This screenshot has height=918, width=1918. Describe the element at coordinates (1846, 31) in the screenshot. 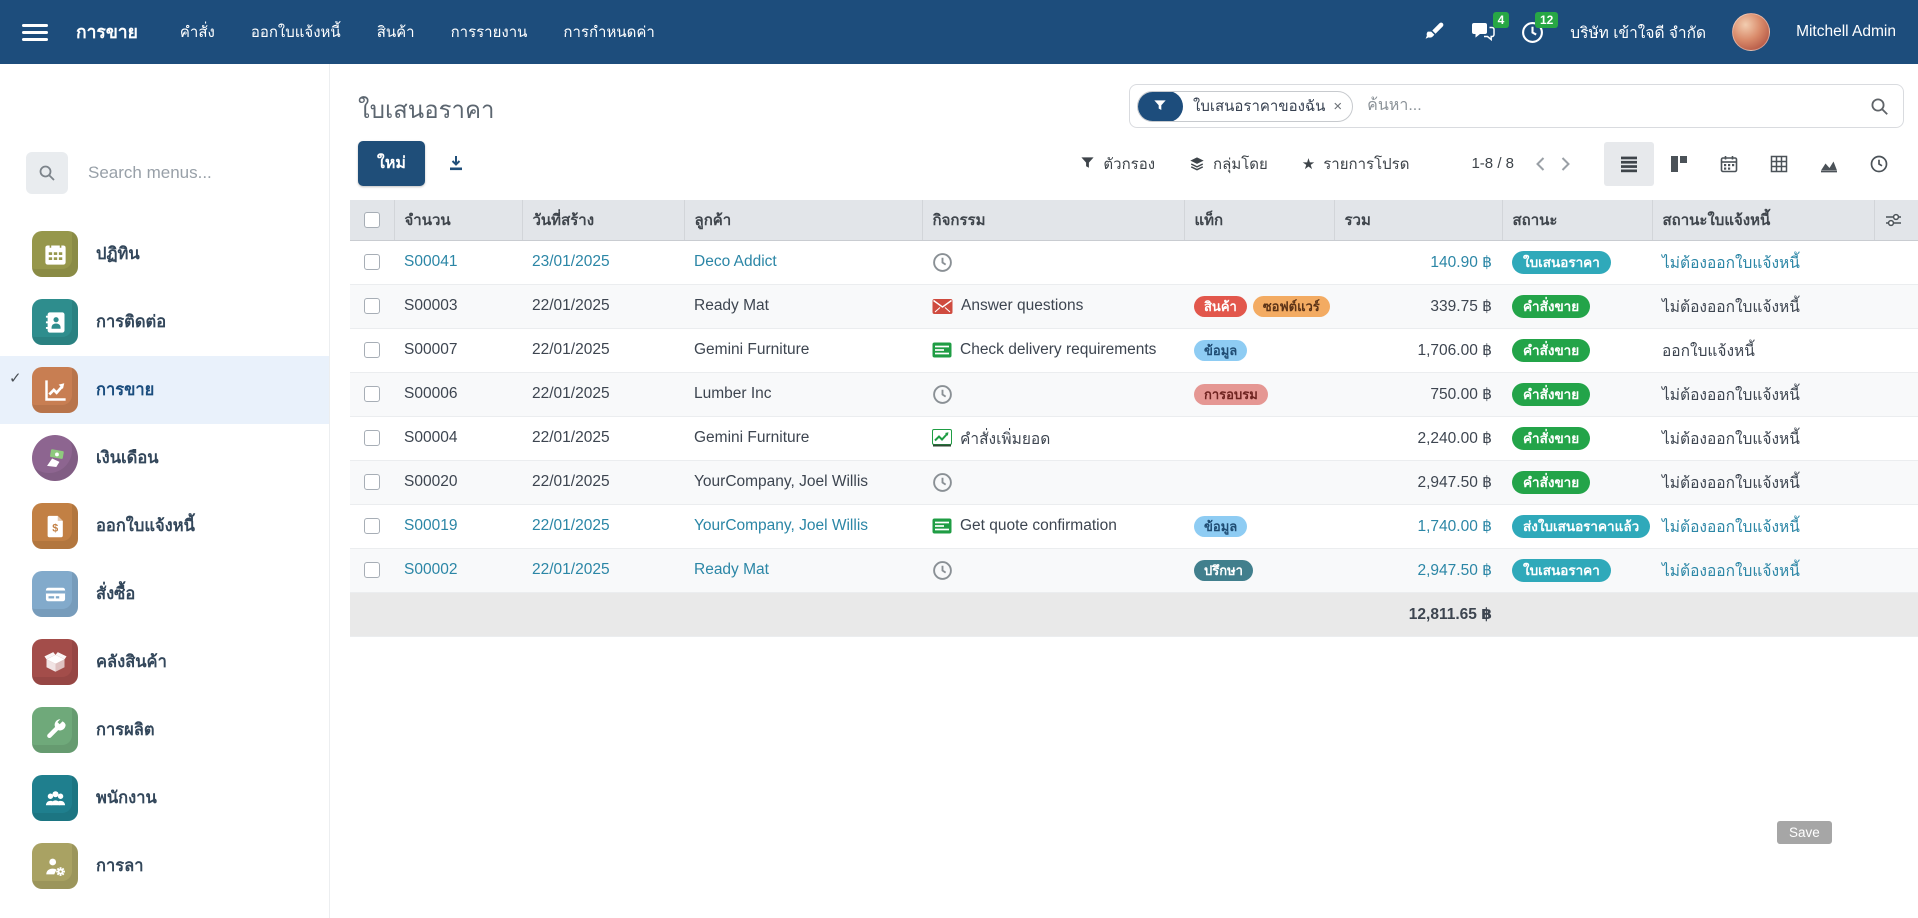

I see `user-menu: Mitchell Admin` at that location.